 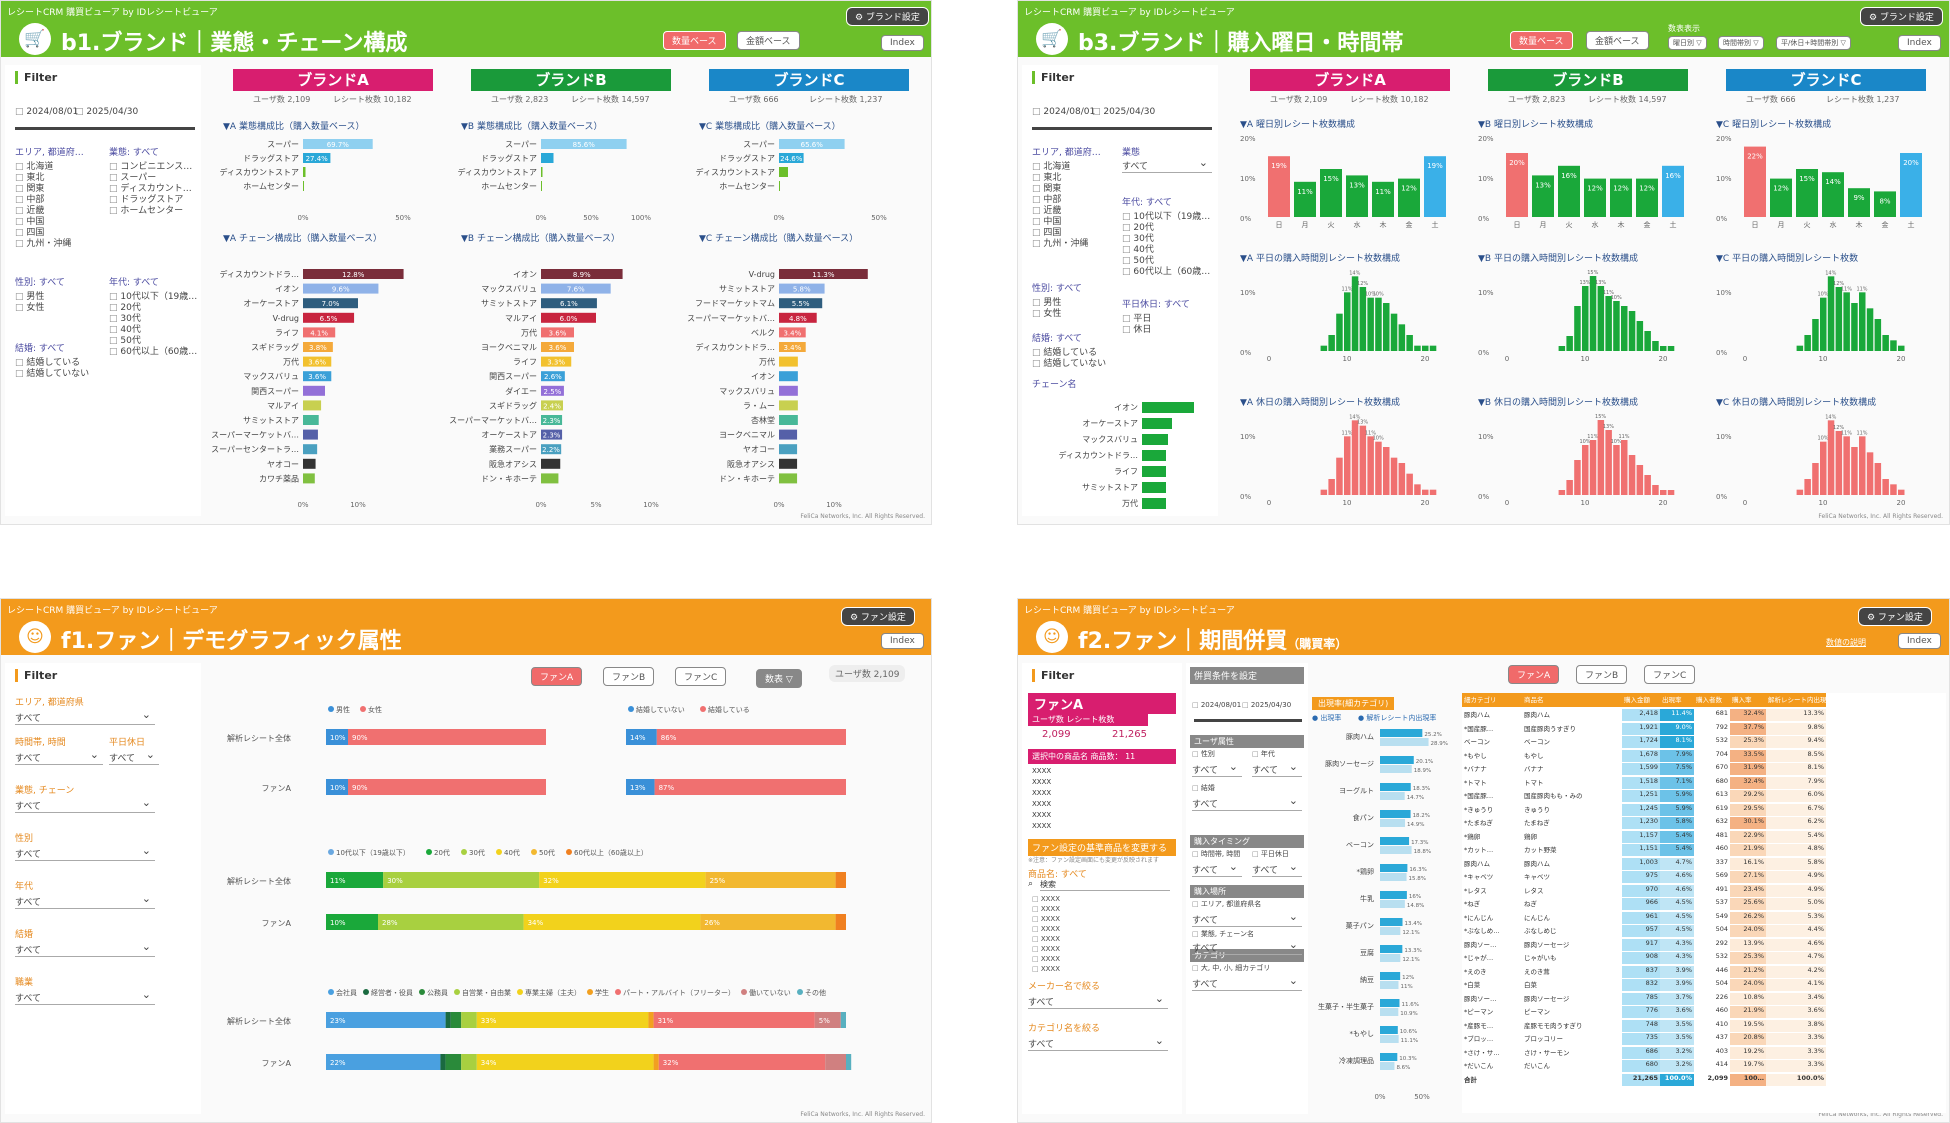 What do you see at coordinates (1136, 328) in the screenshot?
I see `holiday-option: 休日` at bounding box center [1136, 328].